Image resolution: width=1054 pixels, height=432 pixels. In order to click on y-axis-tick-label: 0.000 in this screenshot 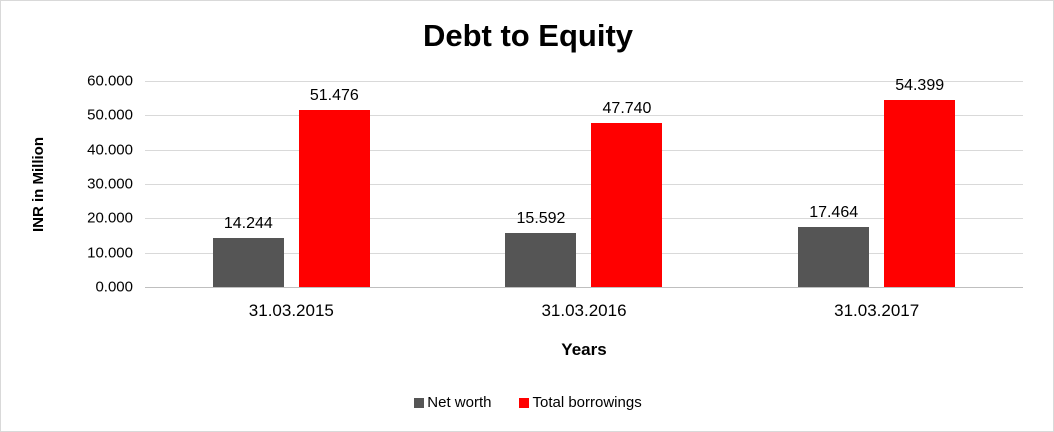, I will do `click(114, 287)`.